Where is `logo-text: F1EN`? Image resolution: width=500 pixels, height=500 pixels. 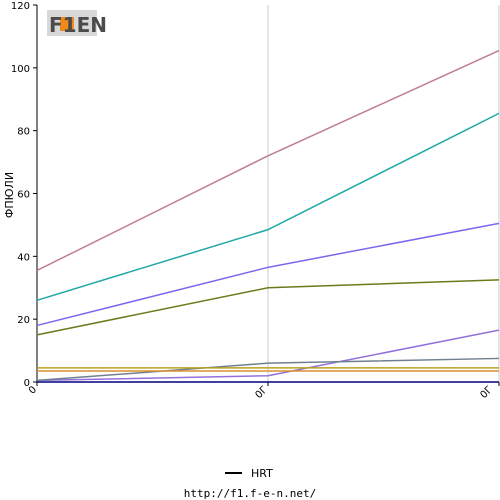 logo-text: F1EN is located at coordinates (78, 25).